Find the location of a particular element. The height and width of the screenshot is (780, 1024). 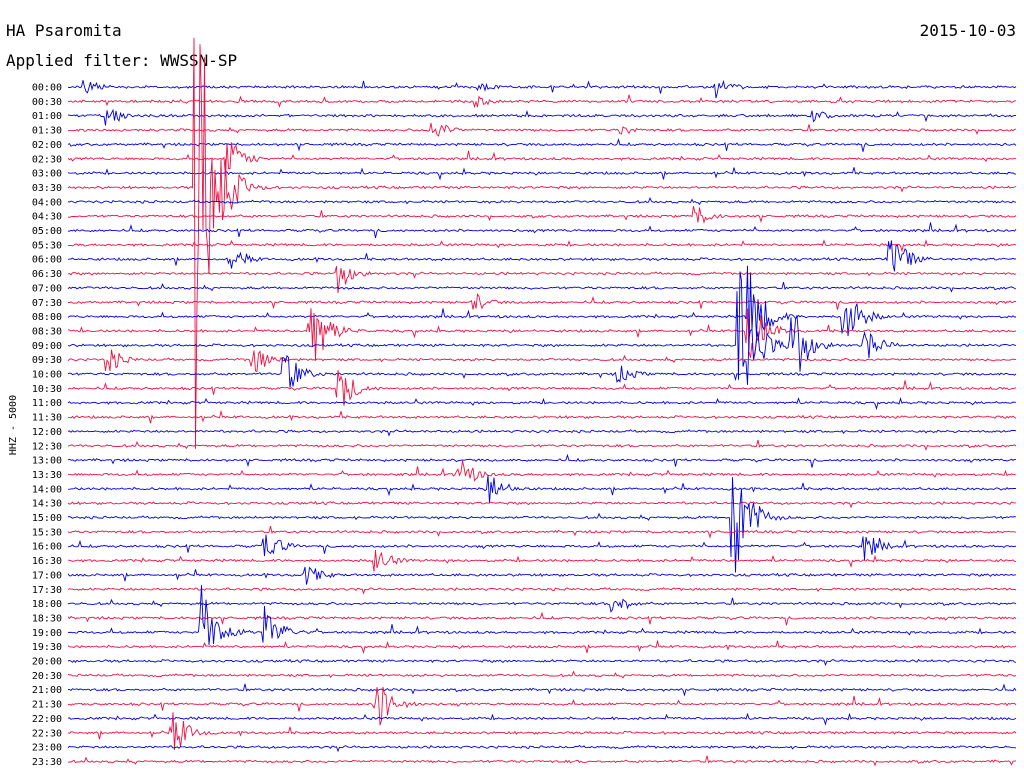

row-time-label: 07:30 is located at coordinates (47, 303).